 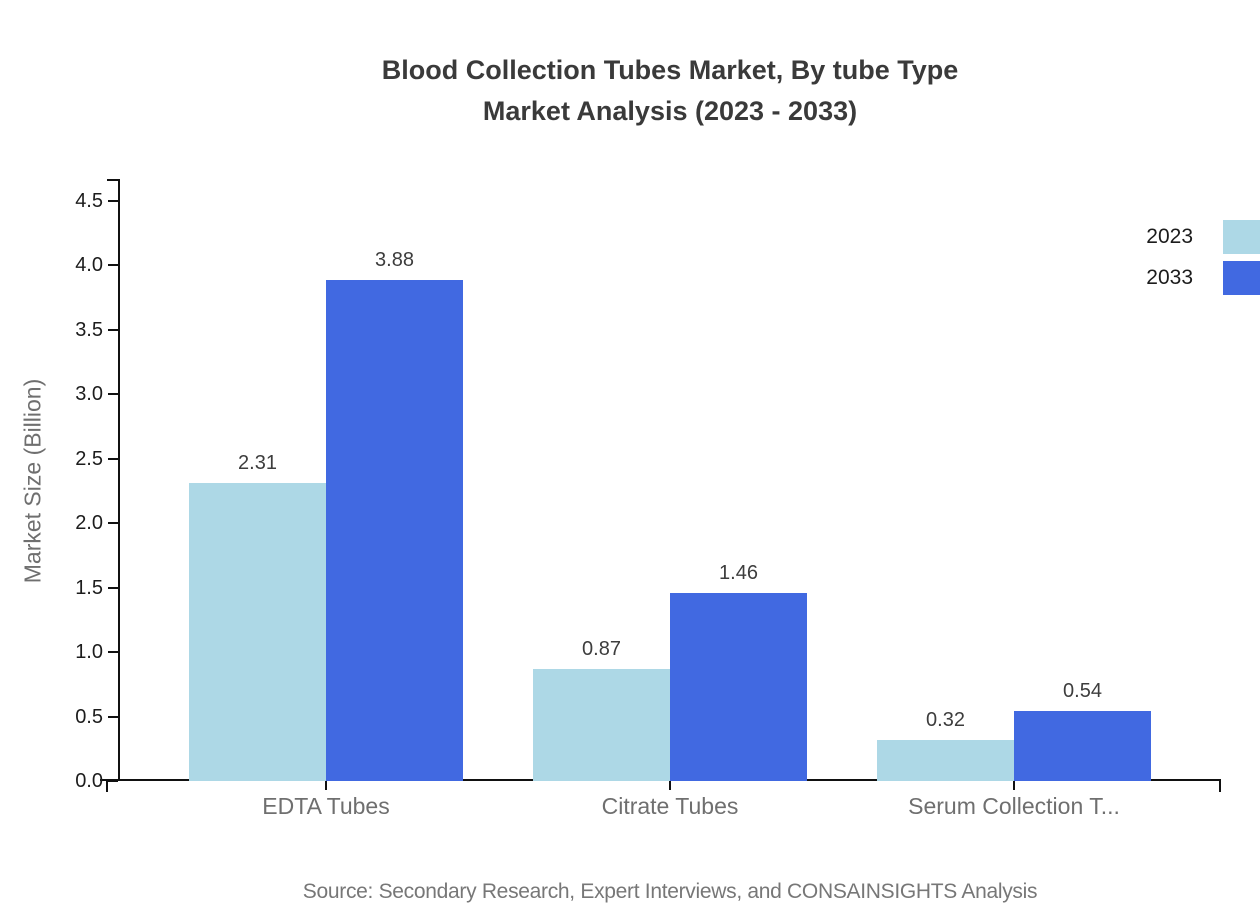 What do you see at coordinates (945, 720) in the screenshot?
I see `bar-value-label: 0.32` at bounding box center [945, 720].